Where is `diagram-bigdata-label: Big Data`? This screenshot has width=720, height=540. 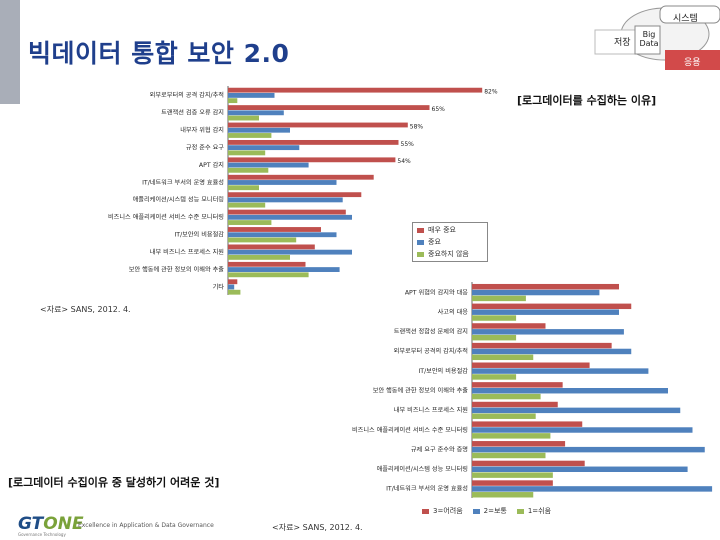
diagram-bigdata-label: Big Data is located at coordinates (649, 39).